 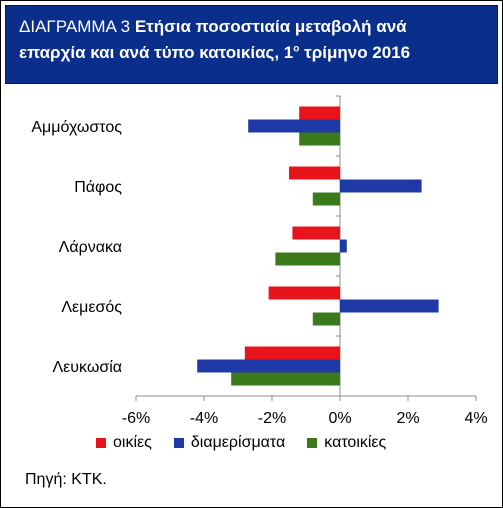 What do you see at coordinates (357, 52) in the screenshot?
I see `chart-title-text-line2-end: τρίμηνο 2016` at bounding box center [357, 52].